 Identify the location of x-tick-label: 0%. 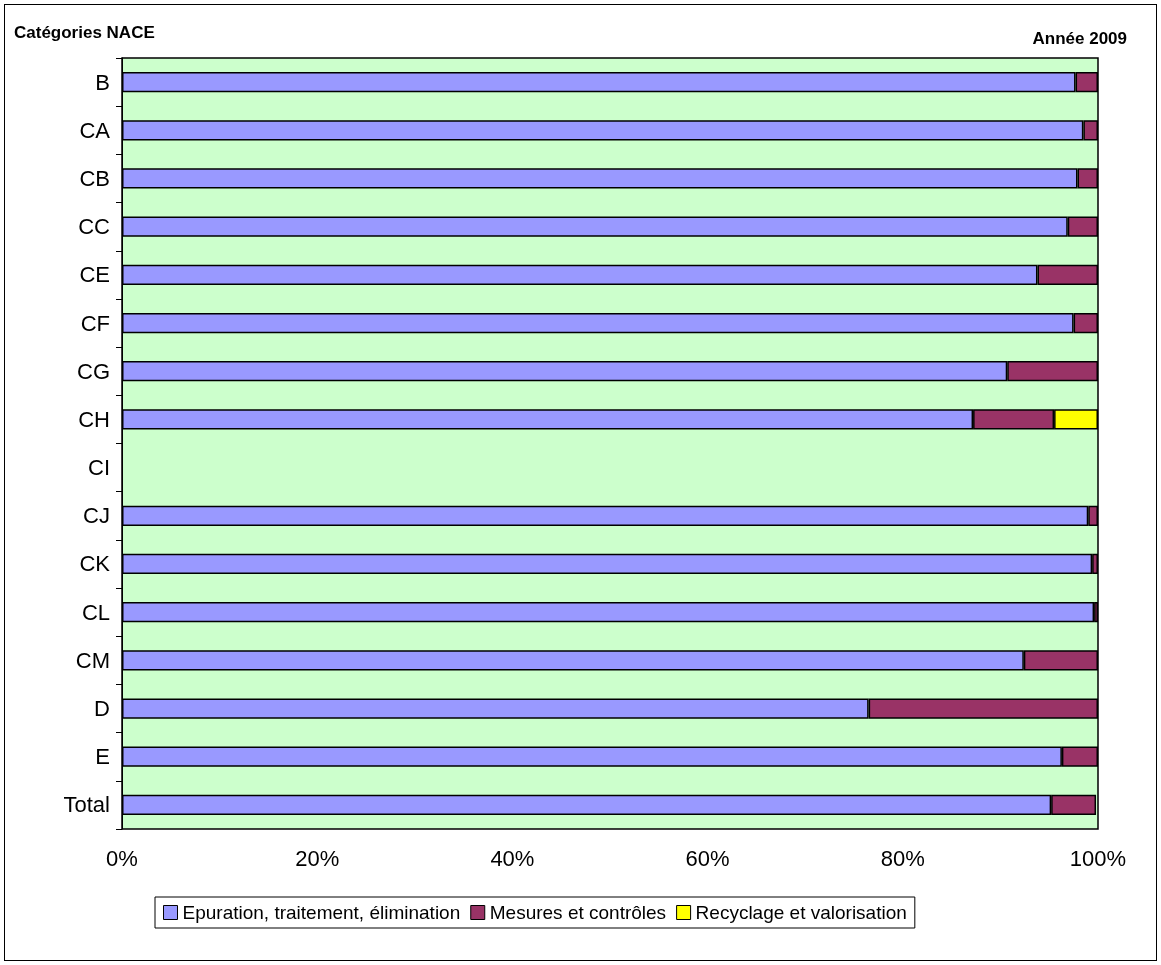
(122, 858).